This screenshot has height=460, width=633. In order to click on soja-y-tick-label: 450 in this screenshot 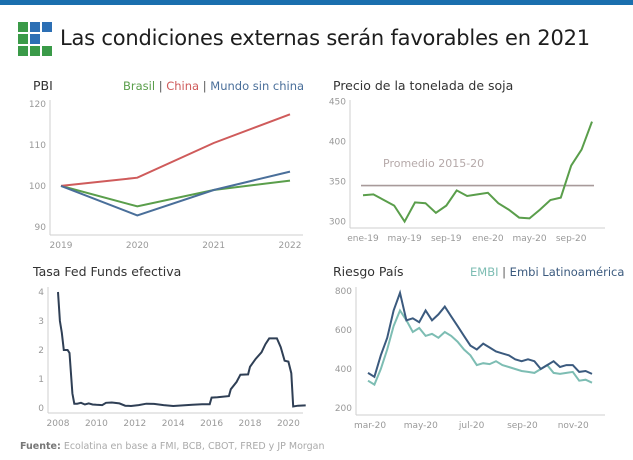, I will do `click(337, 103)`.